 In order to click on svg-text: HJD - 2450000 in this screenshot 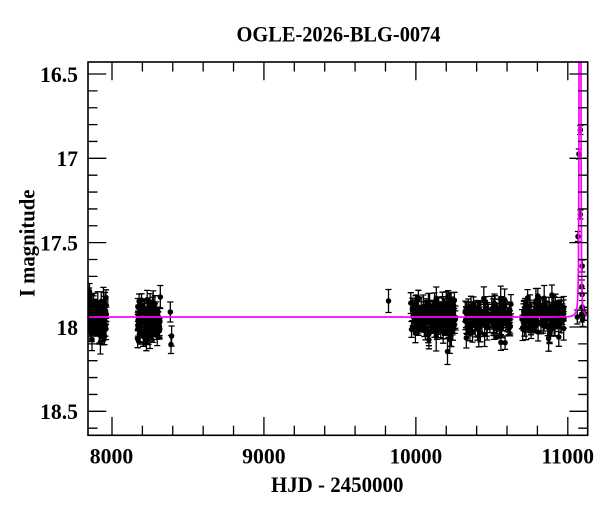, I will do `click(337, 484)`.